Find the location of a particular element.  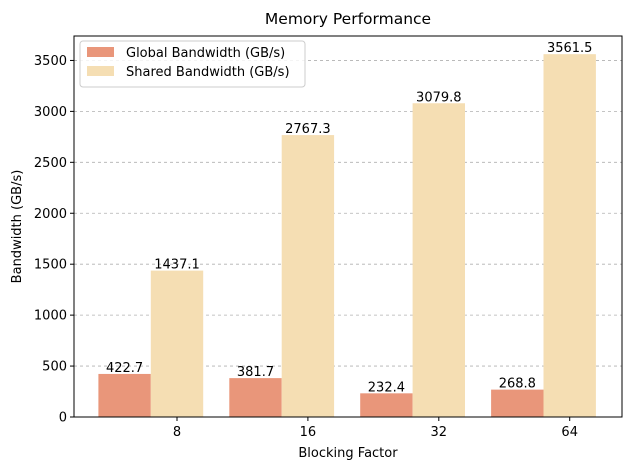

bar-value-label: 3079.8 is located at coordinates (439, 97).